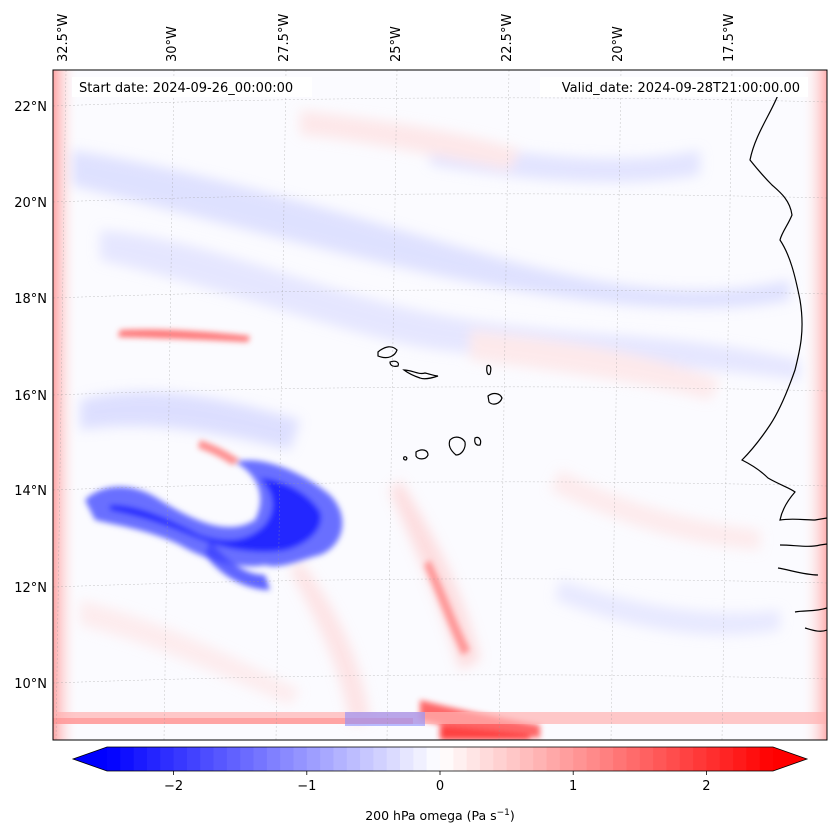 This screenshot has width=837, height=839. I want to click on lat-label: 22°N, so click(30, 107).